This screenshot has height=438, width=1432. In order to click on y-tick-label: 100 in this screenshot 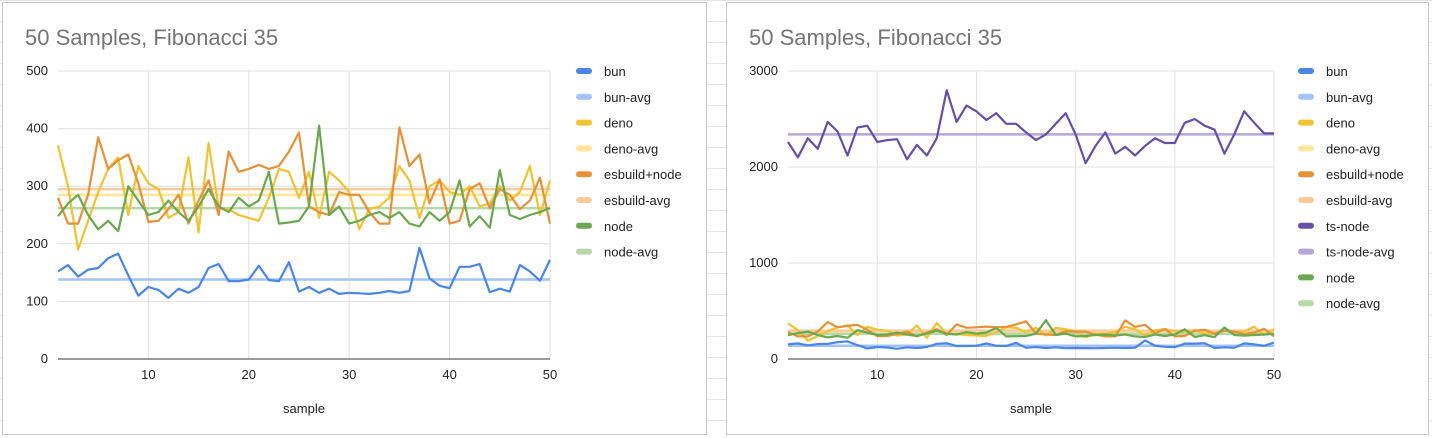, I will do `click(37, 300)`.